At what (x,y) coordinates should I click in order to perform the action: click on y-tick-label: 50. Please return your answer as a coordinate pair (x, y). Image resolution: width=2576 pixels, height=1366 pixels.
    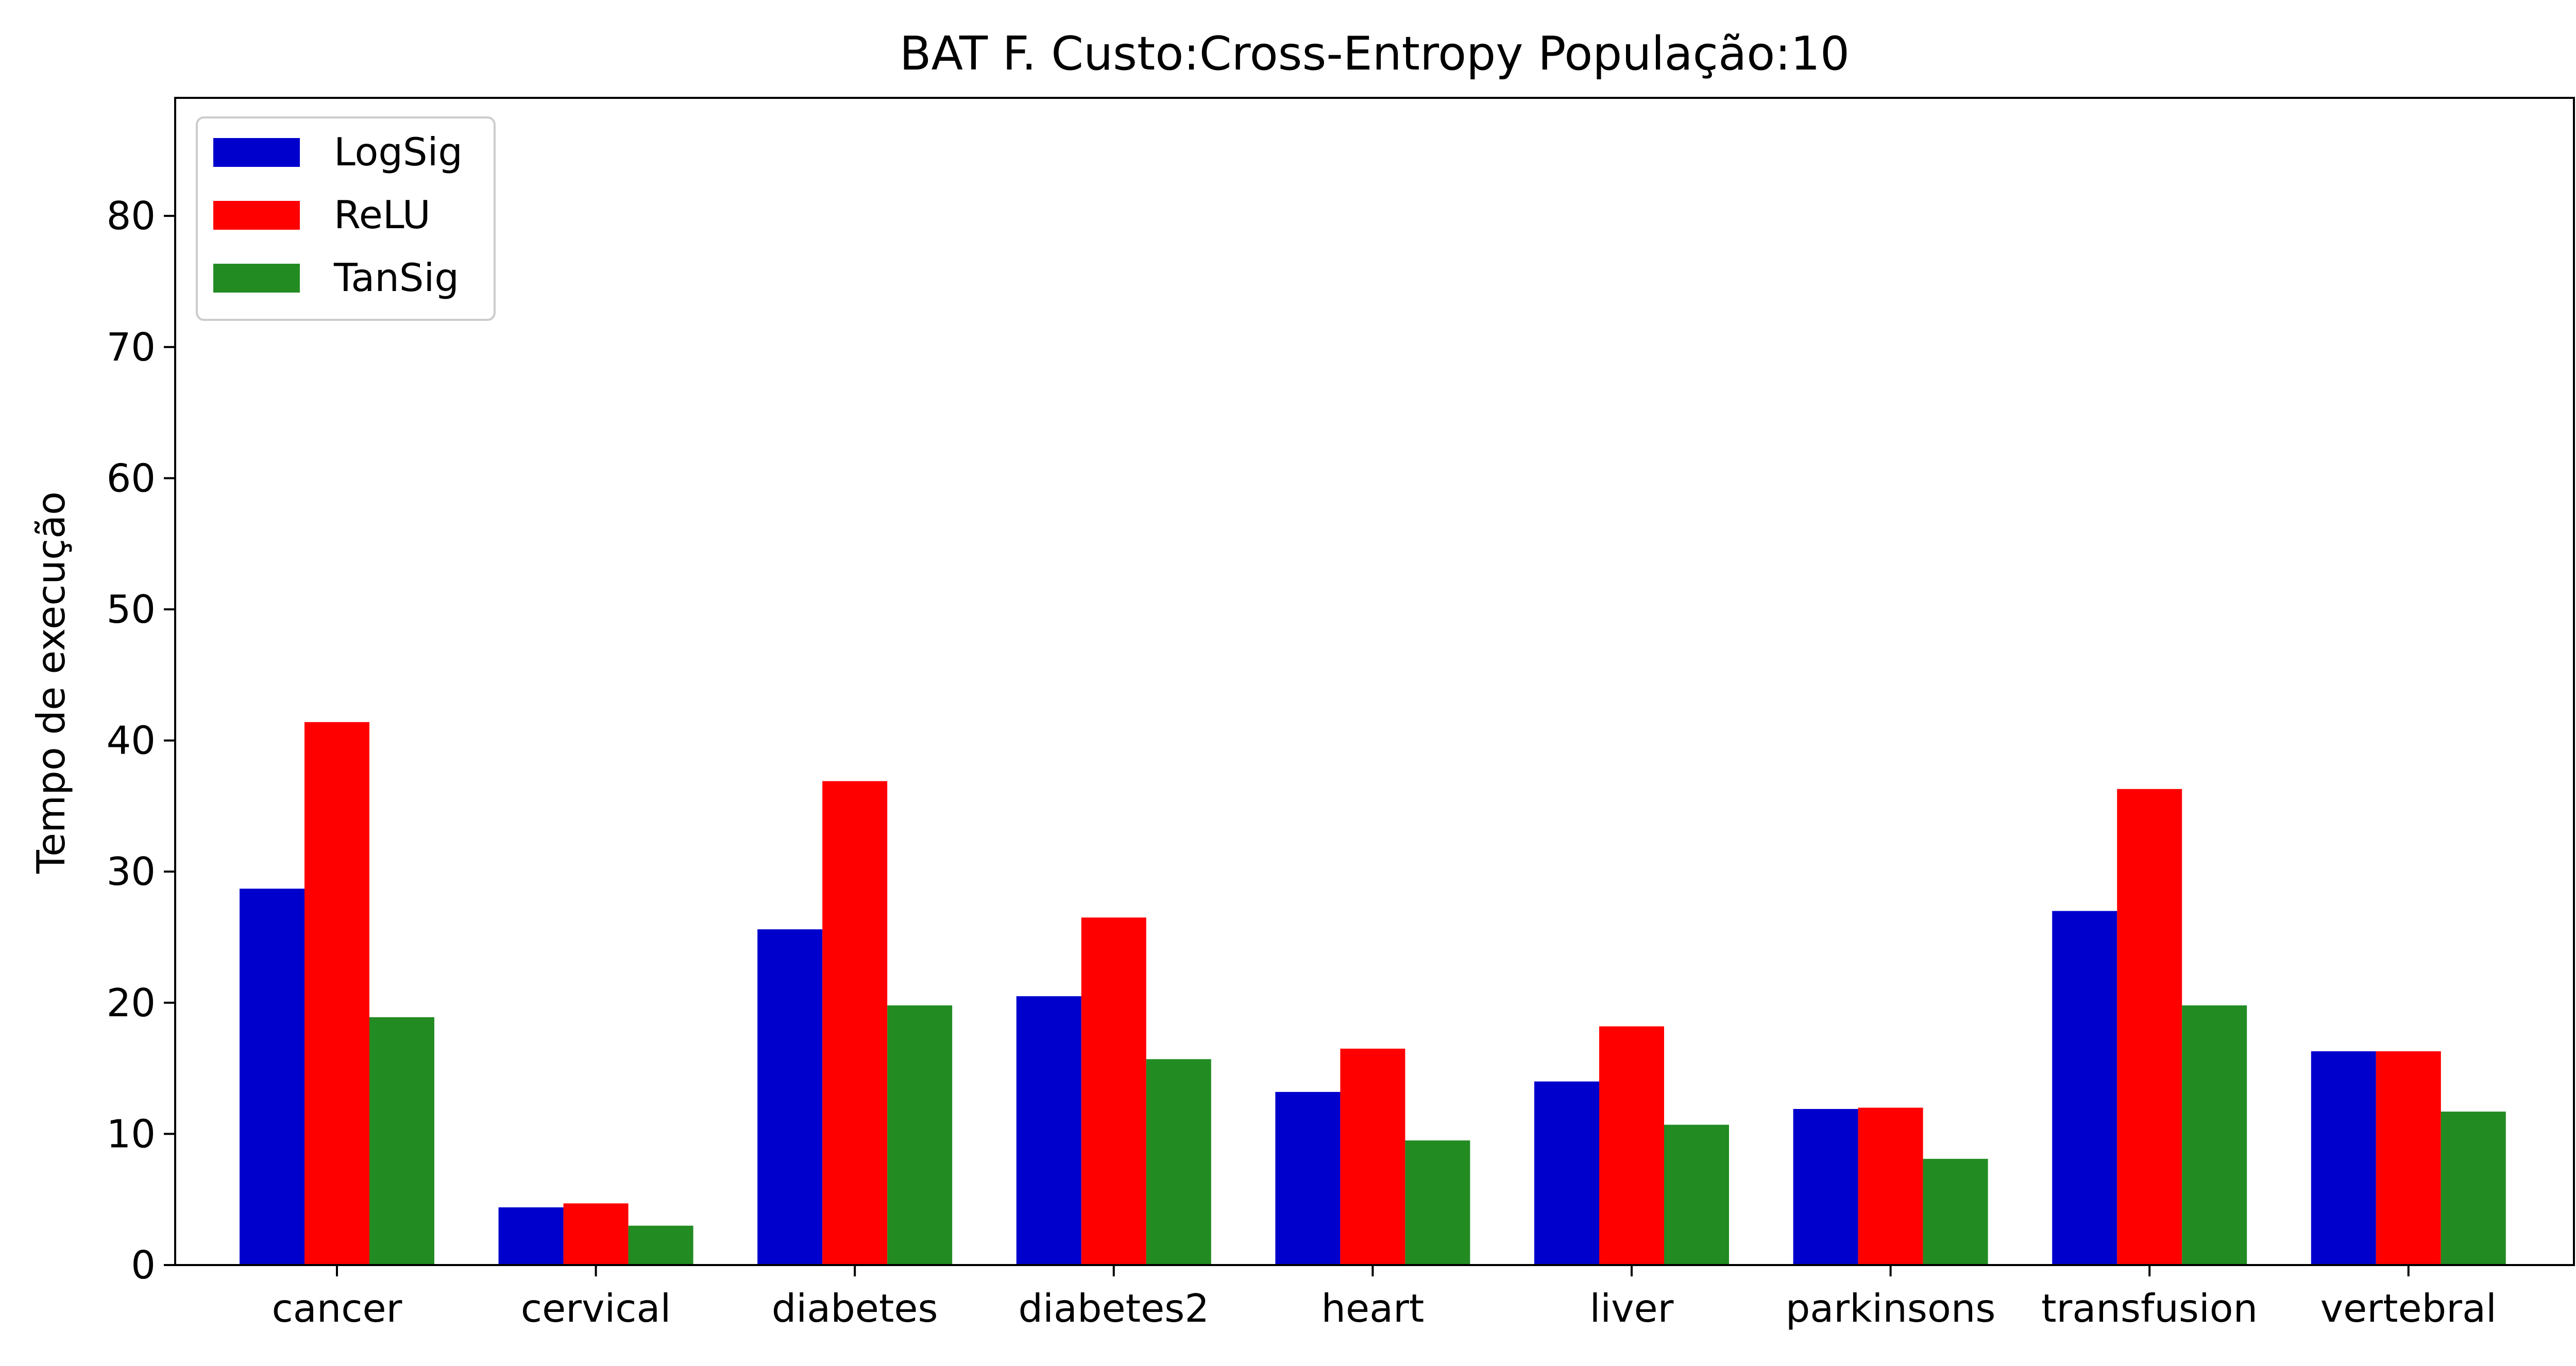
    Looking at the image, I should click on (131, 609).